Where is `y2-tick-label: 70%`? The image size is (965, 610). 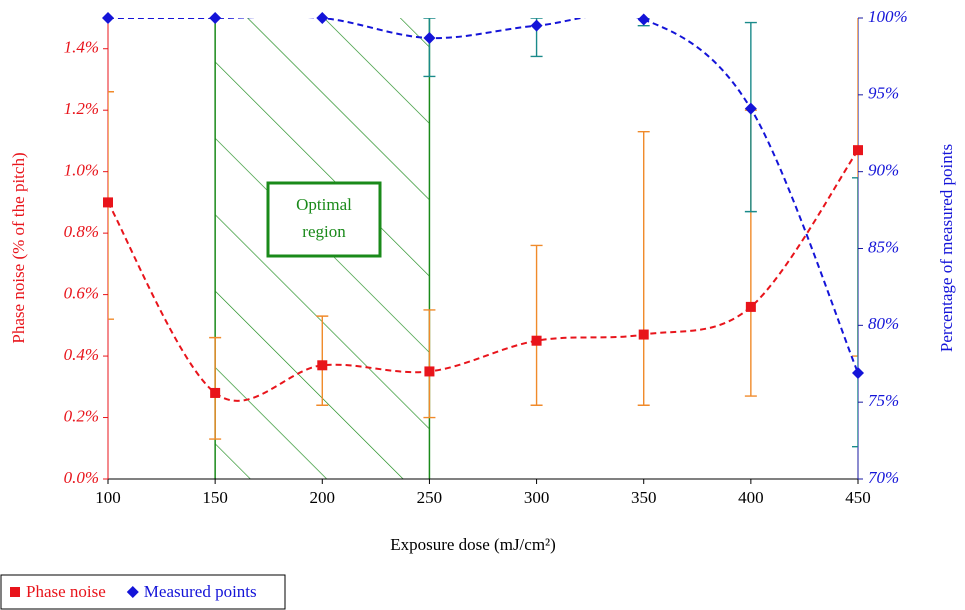 y2-tick-label: 70% is located at coordinates (883, 477).